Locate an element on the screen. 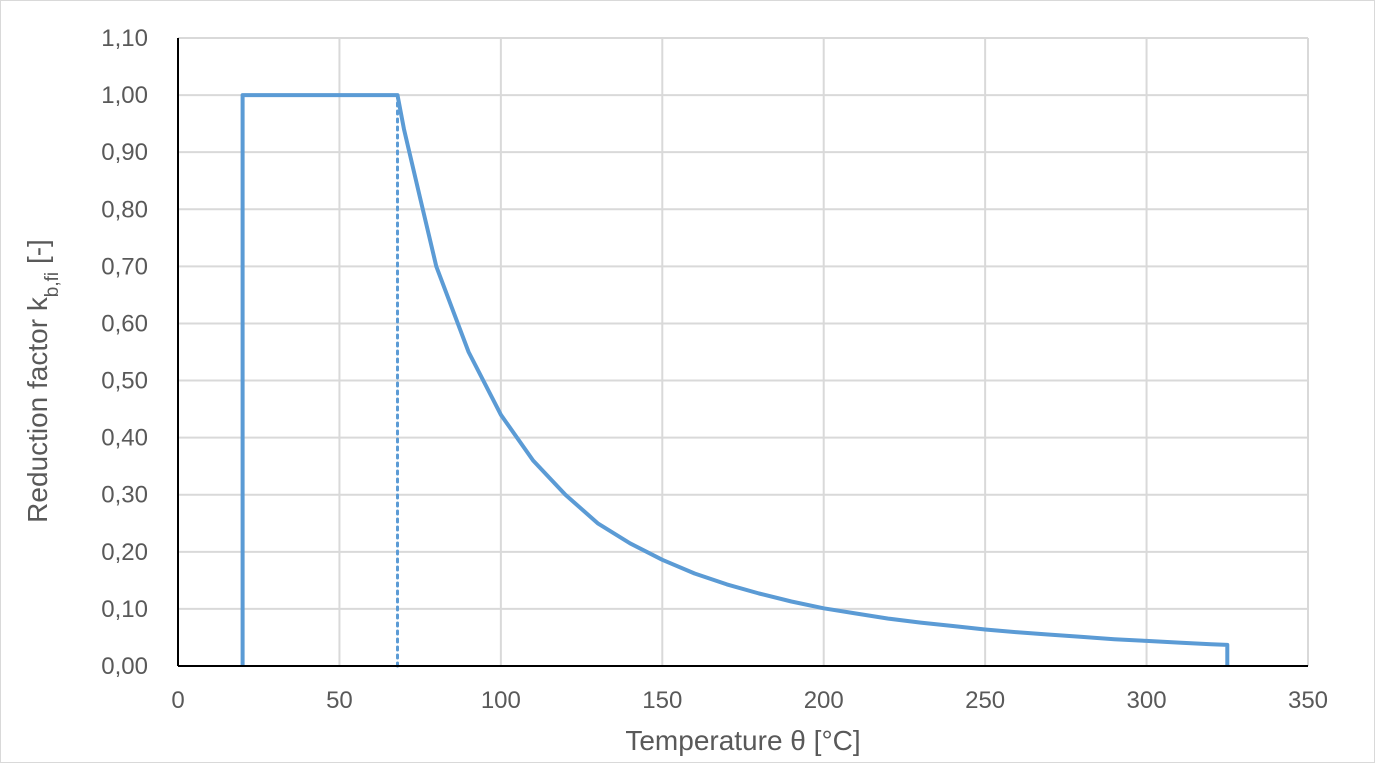 Image resolution: width=1375 pixels, height=763 pixels. y-tick-label-8: 0,80 is located at coordinates (124, 209).